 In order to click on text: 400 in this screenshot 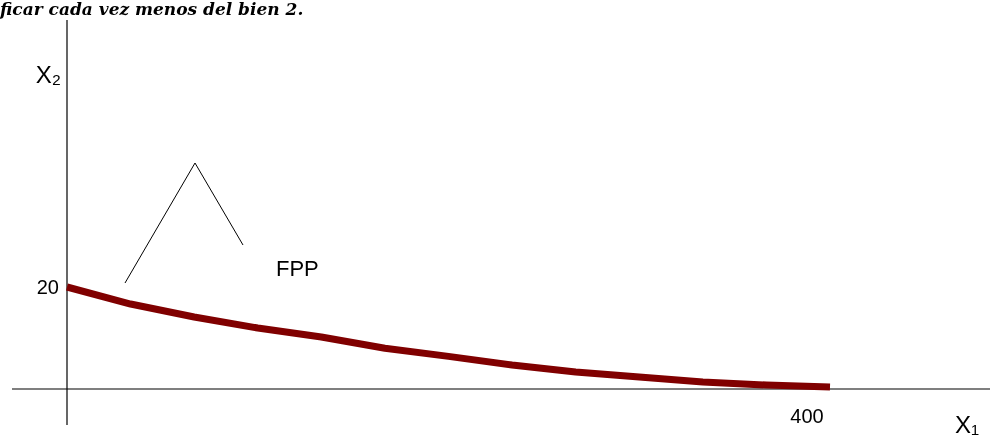, I will do `click(807, 416)`.